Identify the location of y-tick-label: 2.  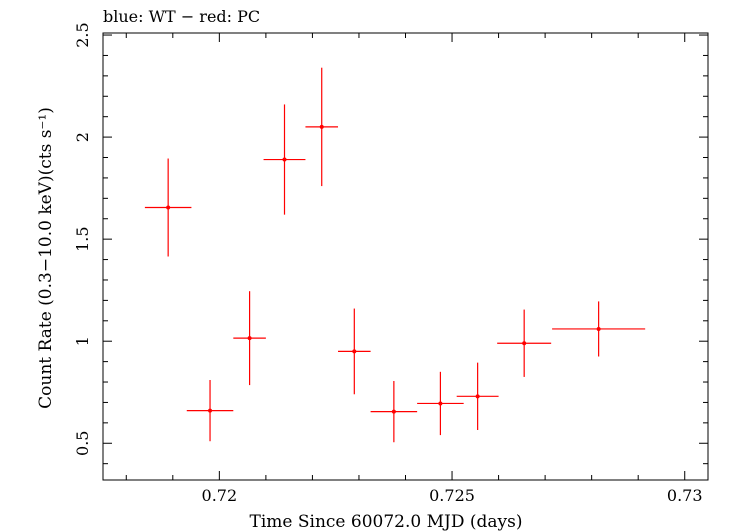
(82, 137).